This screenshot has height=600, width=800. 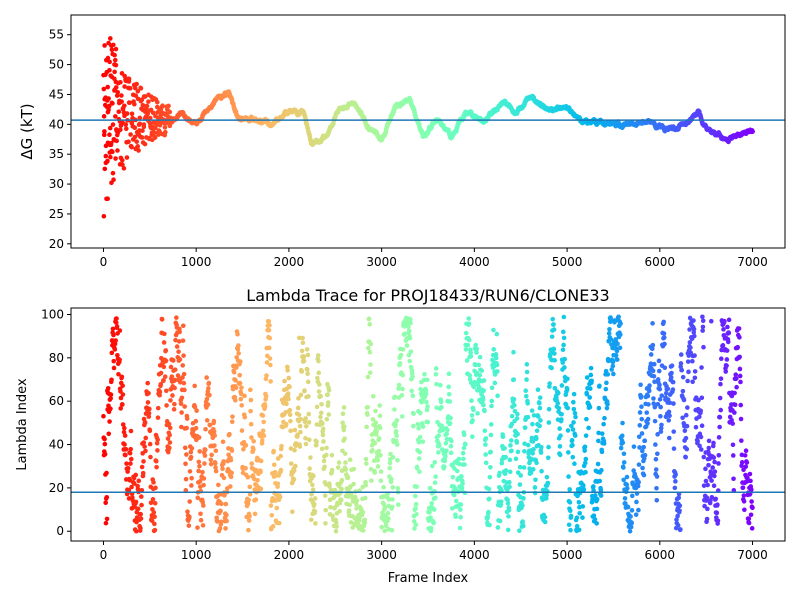 What do you see at coordinates (427, 295) in the screenshot?
I see `lambda-chart-title: Lambda Trace for PROJ18433/RUN6/CLONE33` at bounding box center [427, 295].